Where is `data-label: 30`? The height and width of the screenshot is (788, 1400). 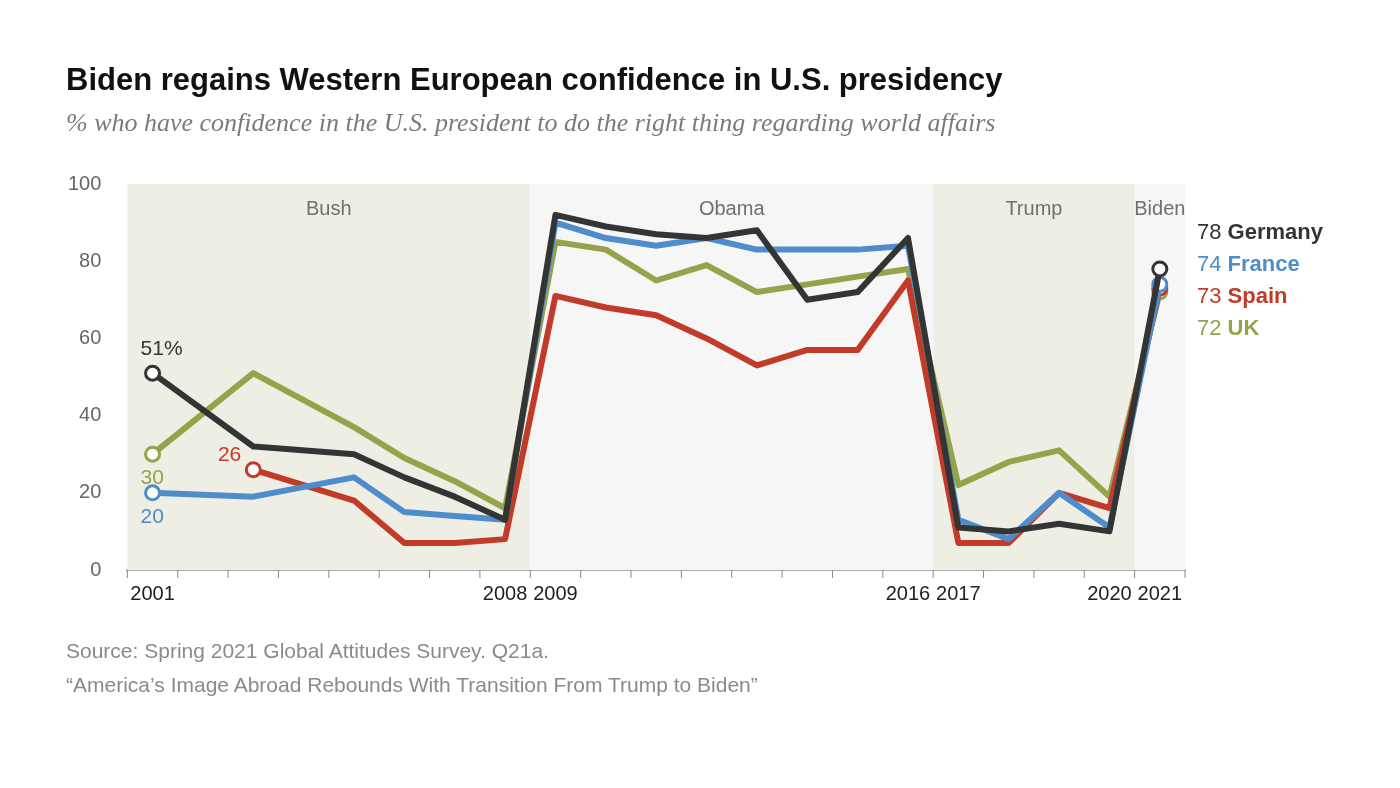 data-label: 30 is located at coordinates (152, 476).